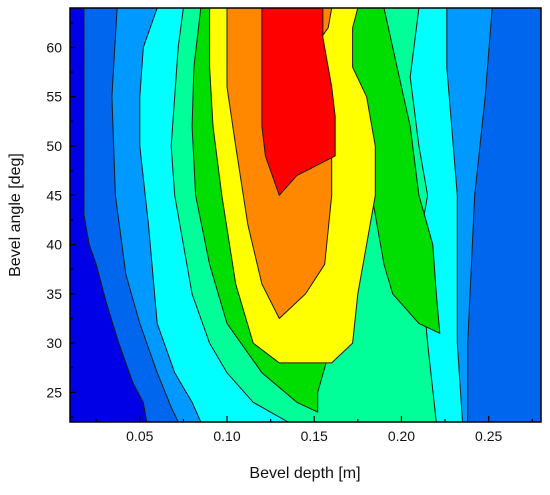  Describe the element at coordinates (139, 436) in the screenshot. I see `x-tick-label: 0.05` at that location.